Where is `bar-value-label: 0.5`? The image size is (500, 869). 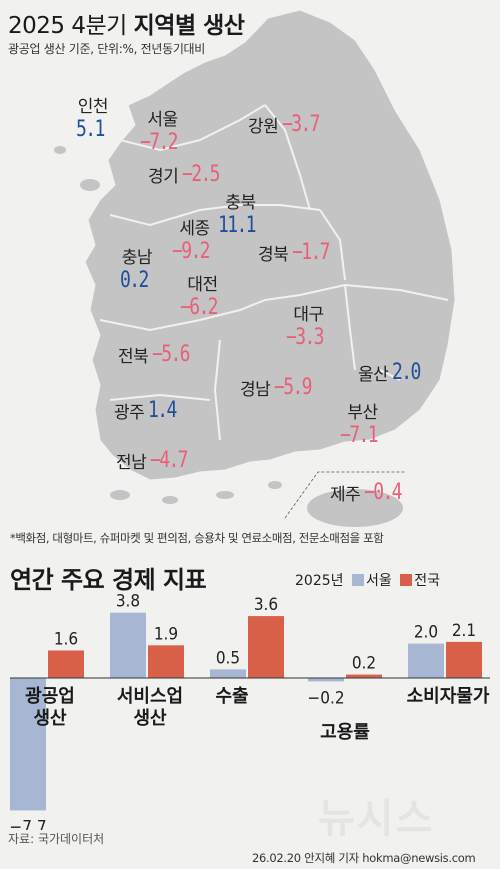
bar-value-label: 0.5 is located at coordinates (228, 658).